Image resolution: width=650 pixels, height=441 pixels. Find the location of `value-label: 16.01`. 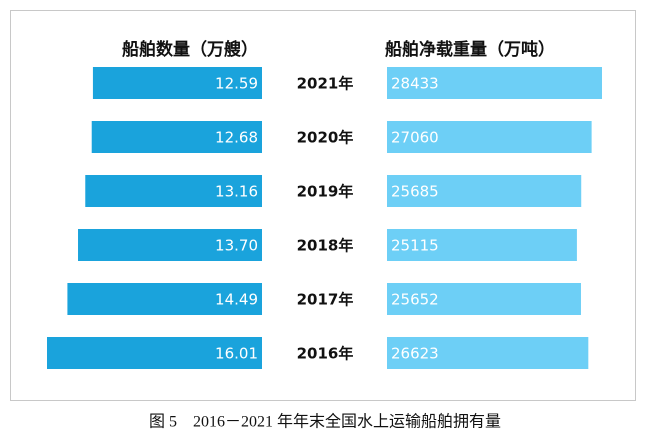

value-label: 16.01 is located at coordinates (236, 354).